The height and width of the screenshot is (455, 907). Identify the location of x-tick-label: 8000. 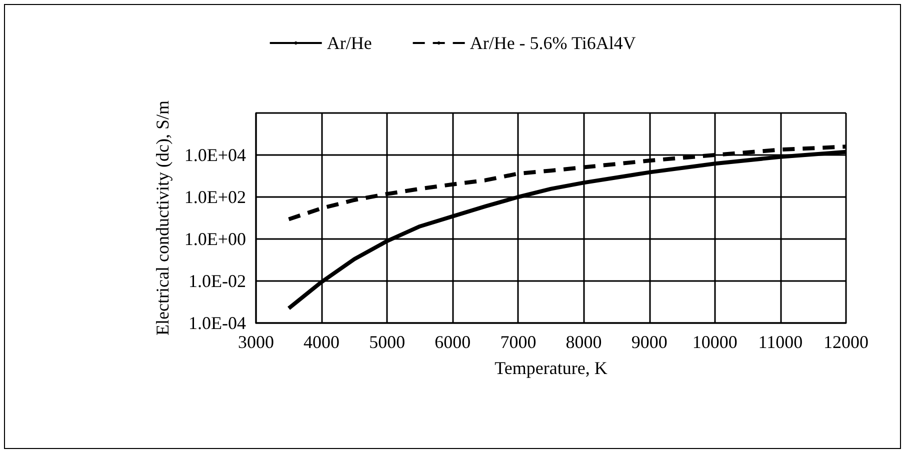
(584, 342).